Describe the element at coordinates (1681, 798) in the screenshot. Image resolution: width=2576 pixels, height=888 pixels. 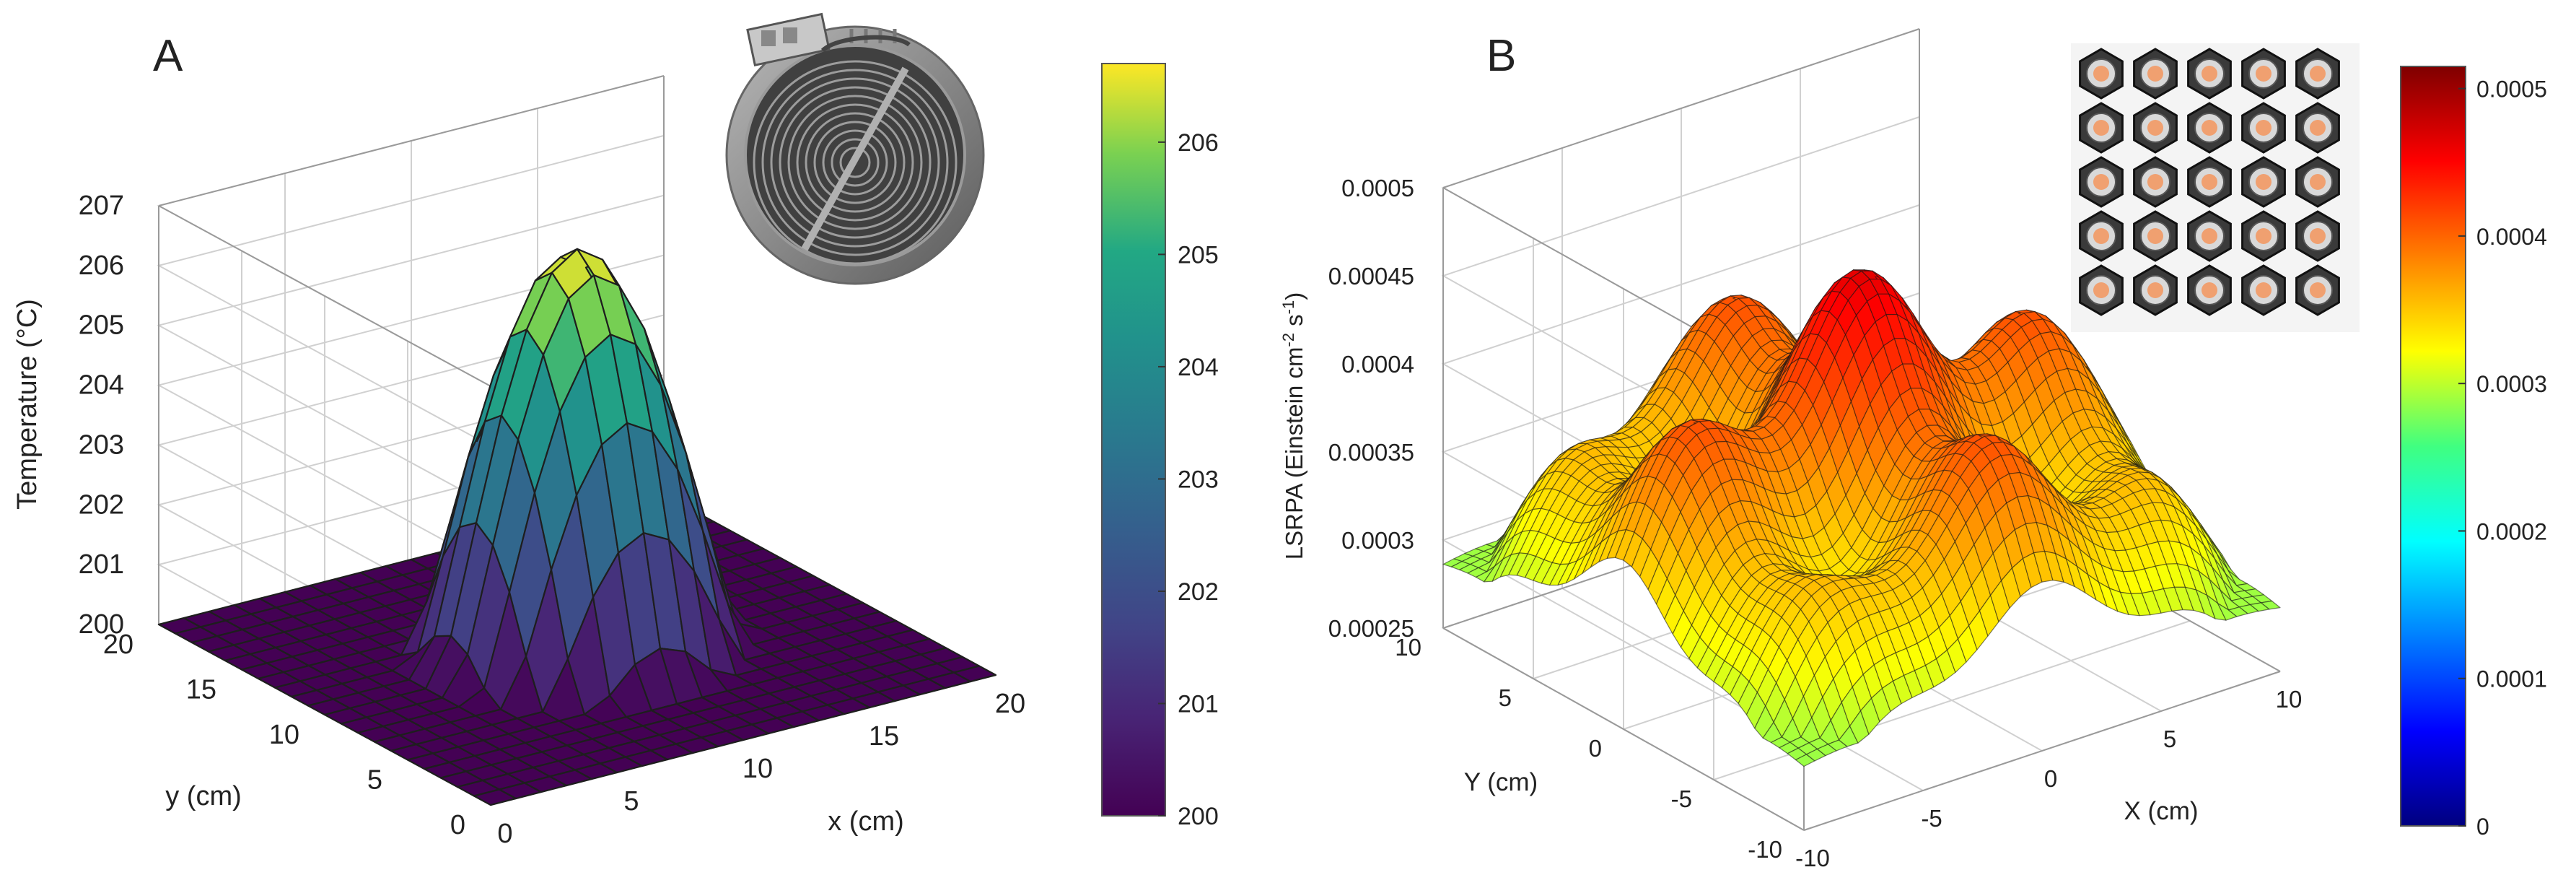
I see `y-tick-label: -5` at that location.